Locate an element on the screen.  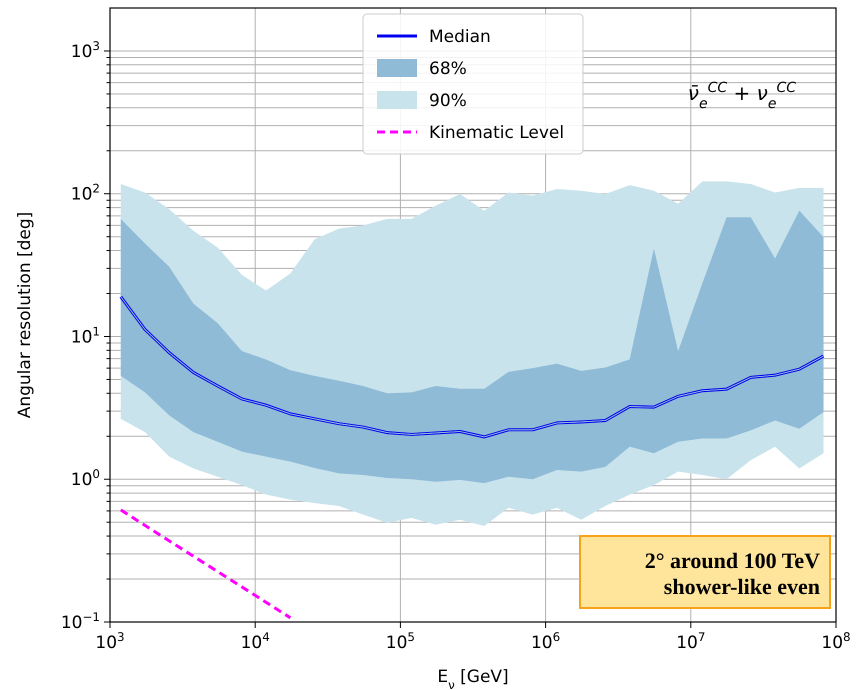
y-tick-label: 10$^{−1}$ is located at coordinates (80, 621).